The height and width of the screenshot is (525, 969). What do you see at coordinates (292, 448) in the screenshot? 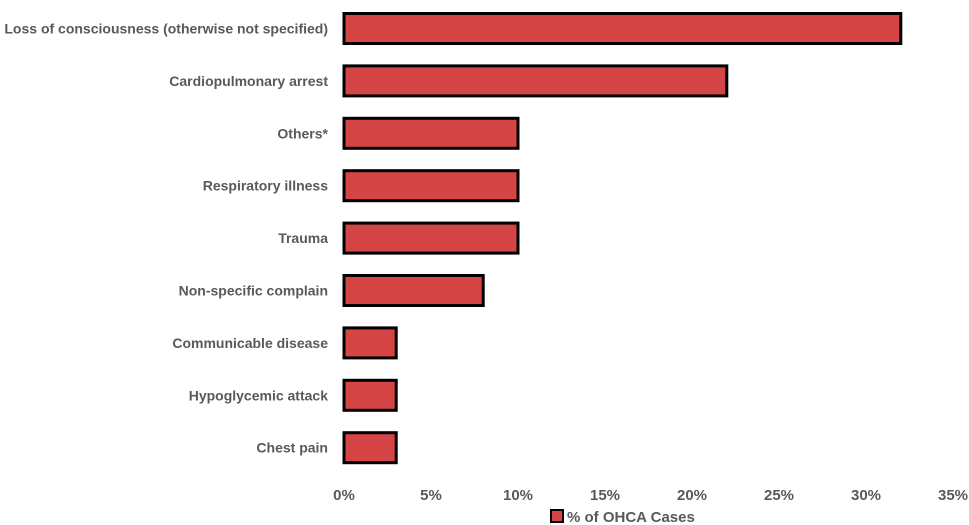
I see `category-label: Chest pain` at bounding box center [292, 448].